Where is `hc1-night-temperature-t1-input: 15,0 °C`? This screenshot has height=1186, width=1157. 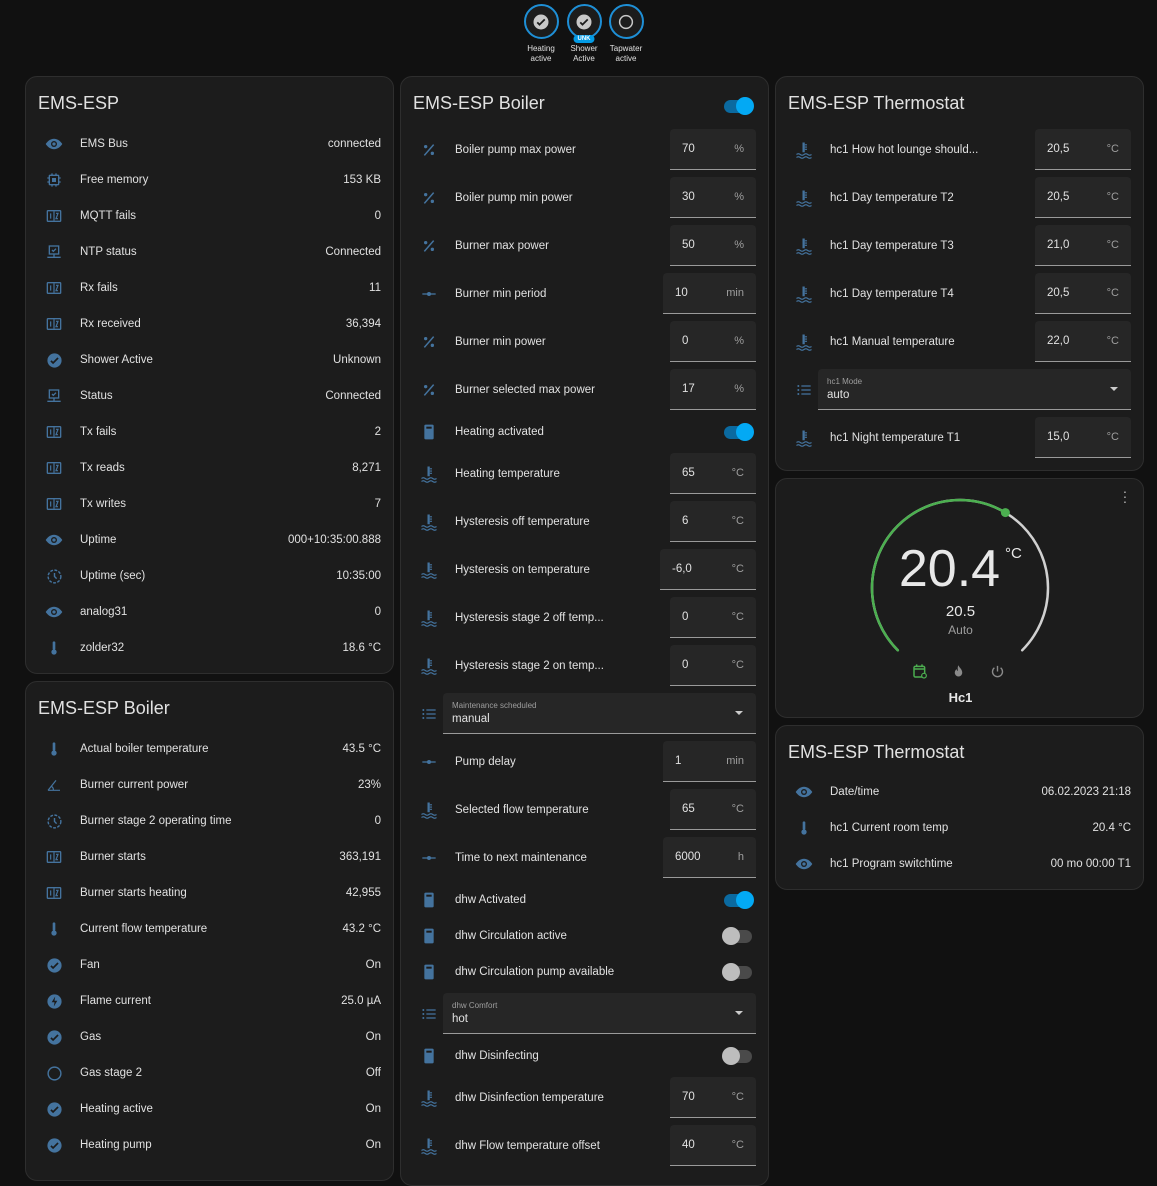
hc1-night-temperature-t1-input: 15,0 °C is located at coordinates (1083, 437).